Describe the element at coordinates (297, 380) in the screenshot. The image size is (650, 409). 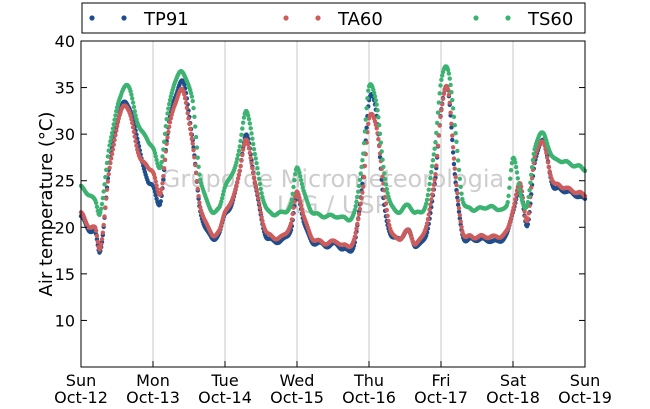
I see `x-tick-label-day: Wed` at that location.